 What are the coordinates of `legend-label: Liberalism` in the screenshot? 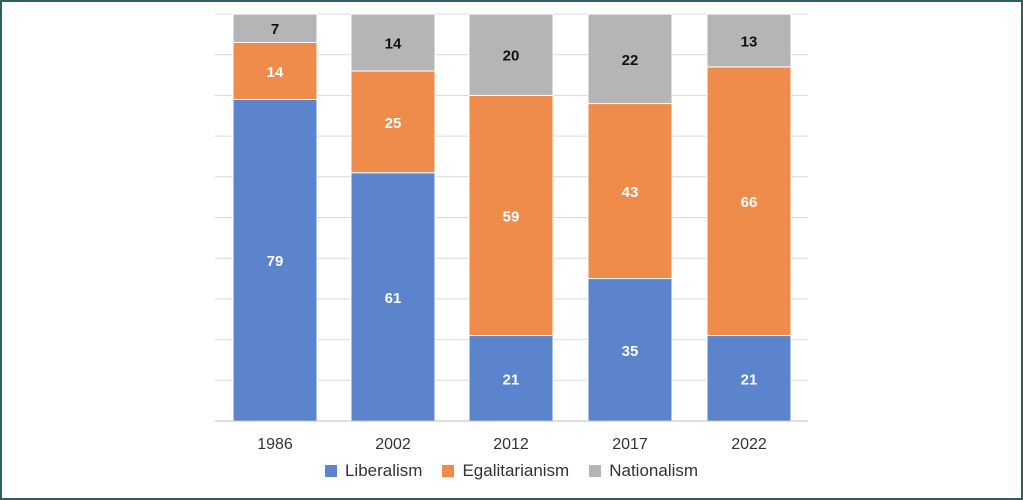 It's located at (383, 470).